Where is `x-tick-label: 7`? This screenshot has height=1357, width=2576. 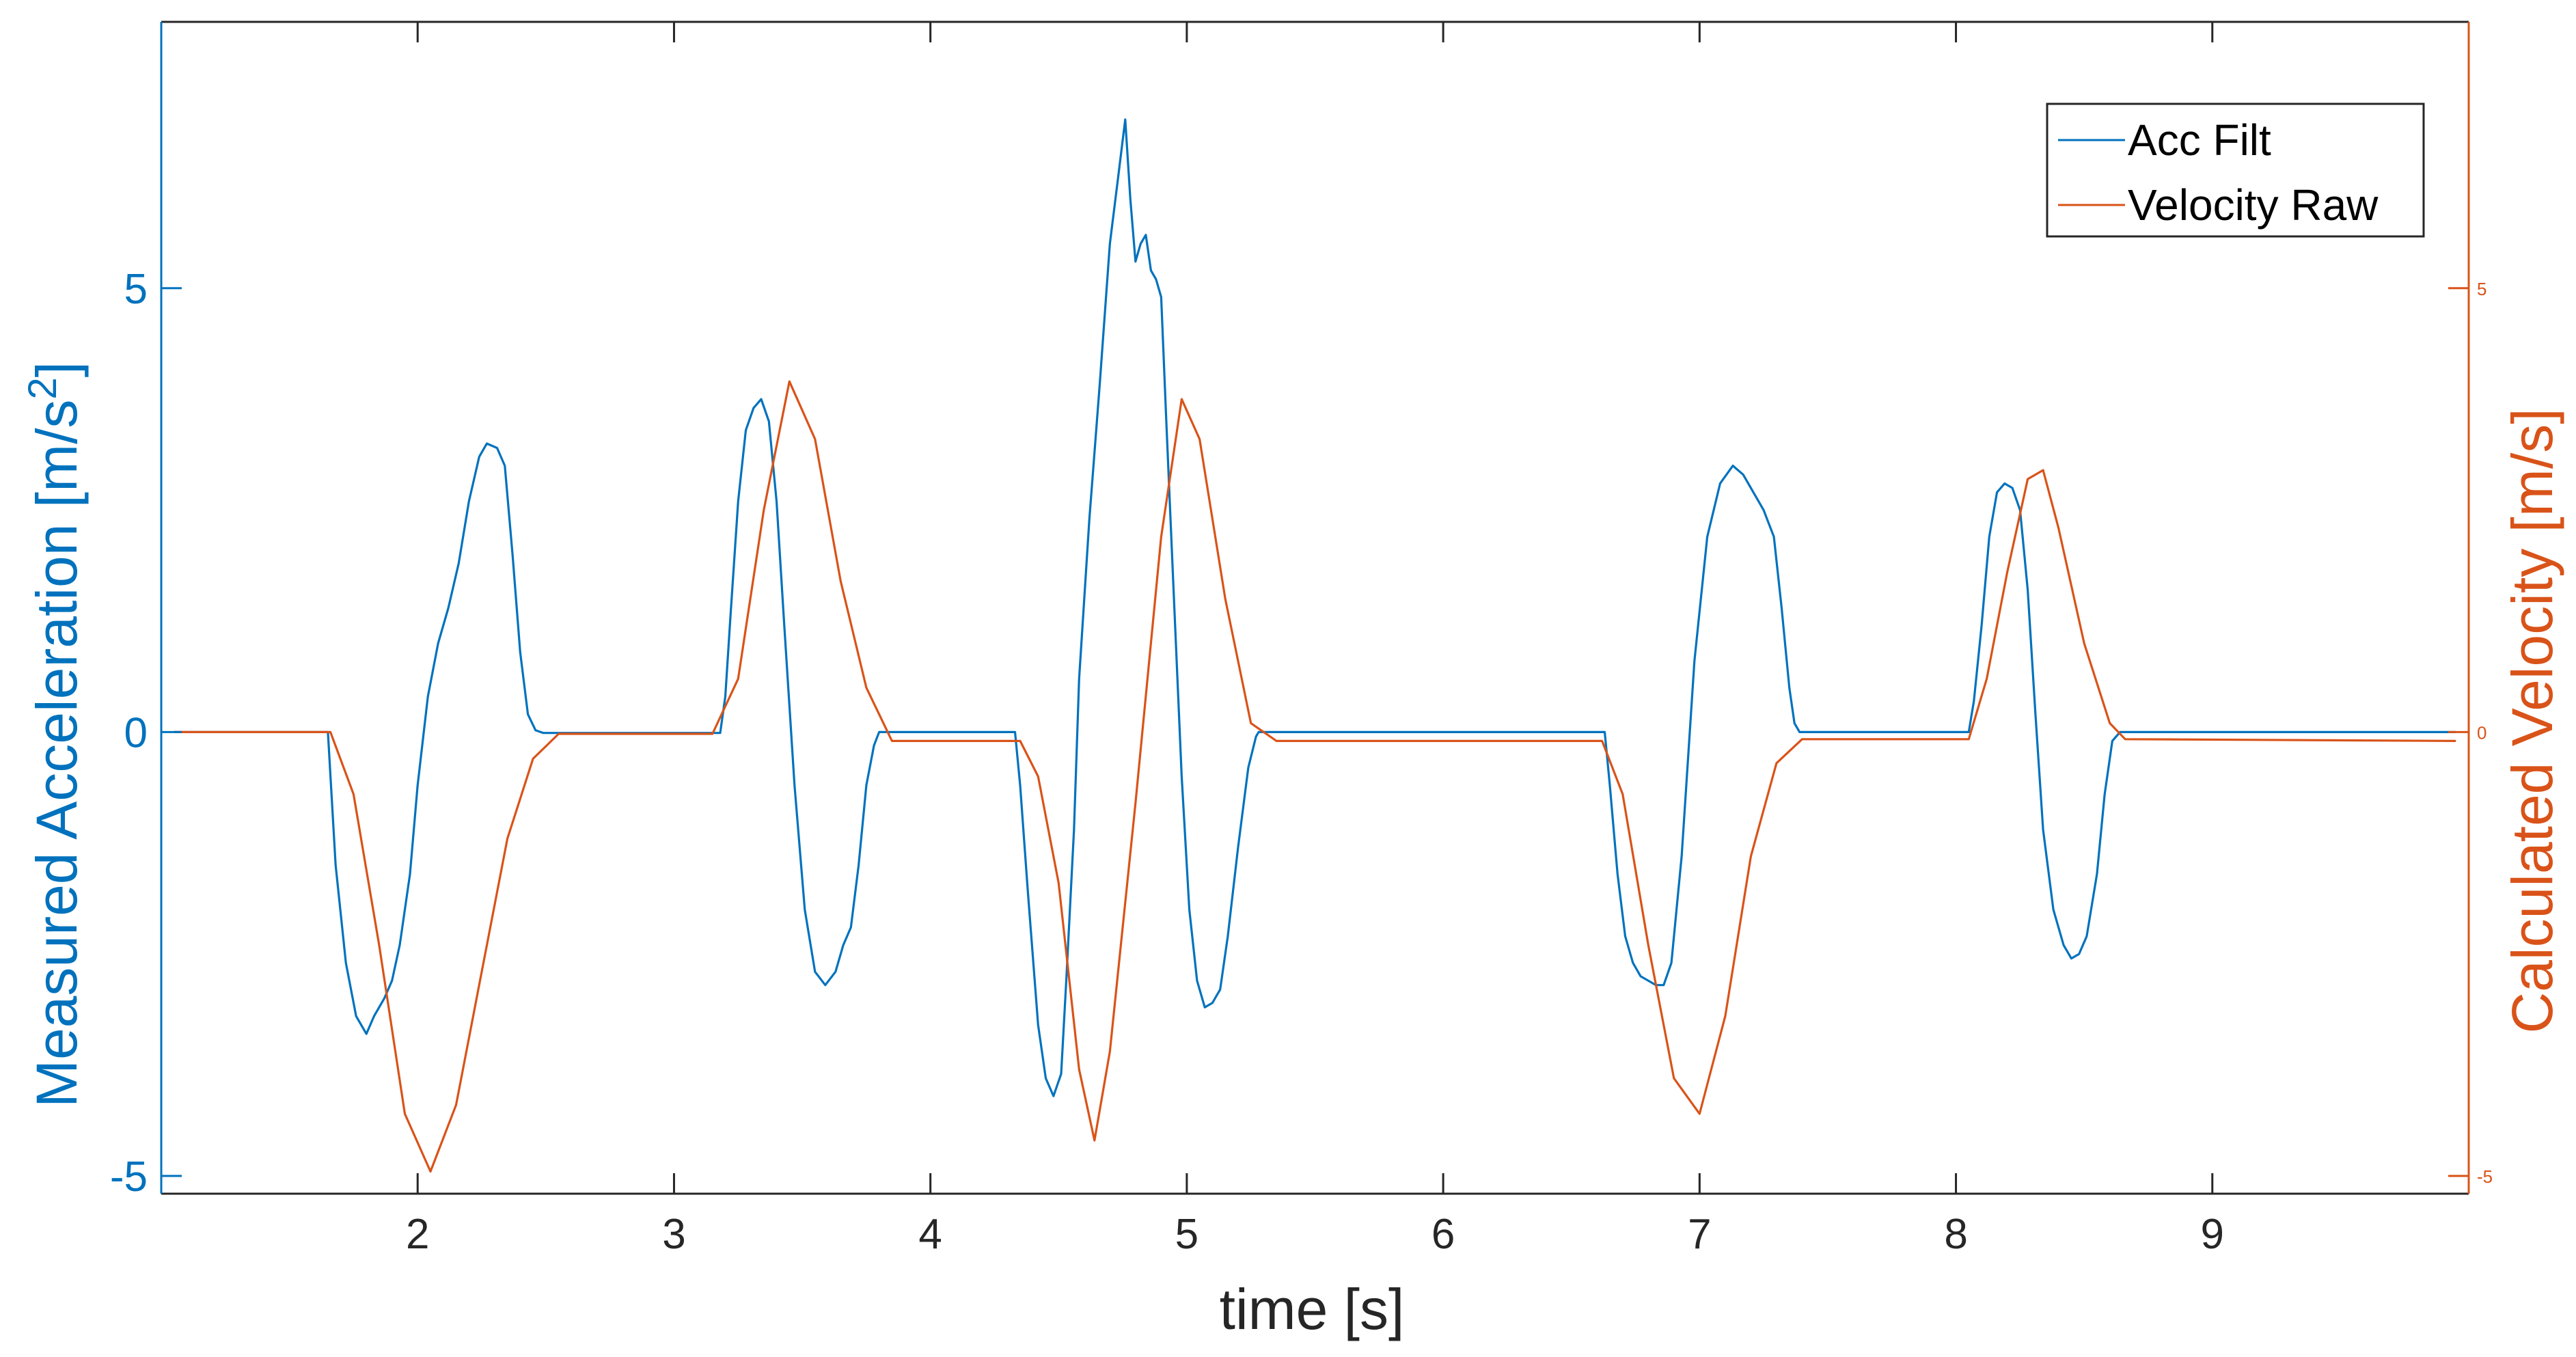 x-tick-label: 7 is located at coordinates (1700, 1234).